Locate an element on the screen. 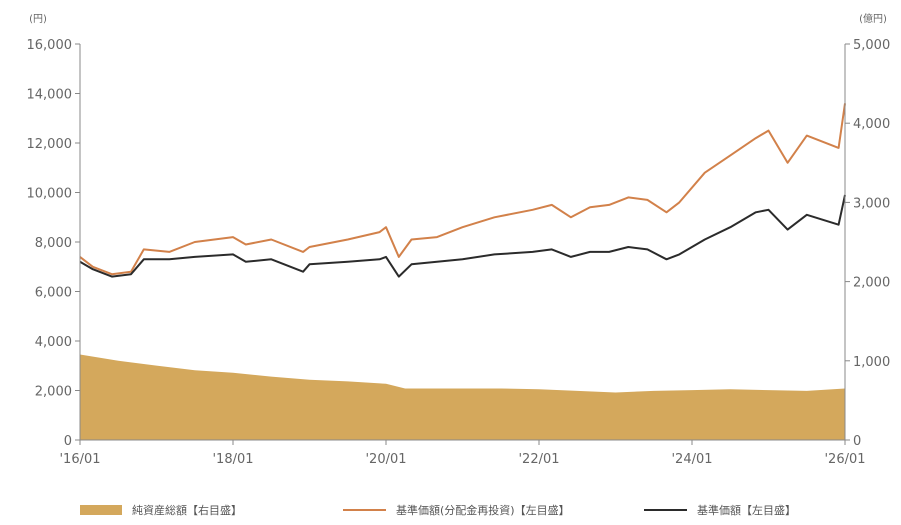 This screenshot has height=525, width=901. right-tick-label: 5,000 is located at coordinates (871, 45).